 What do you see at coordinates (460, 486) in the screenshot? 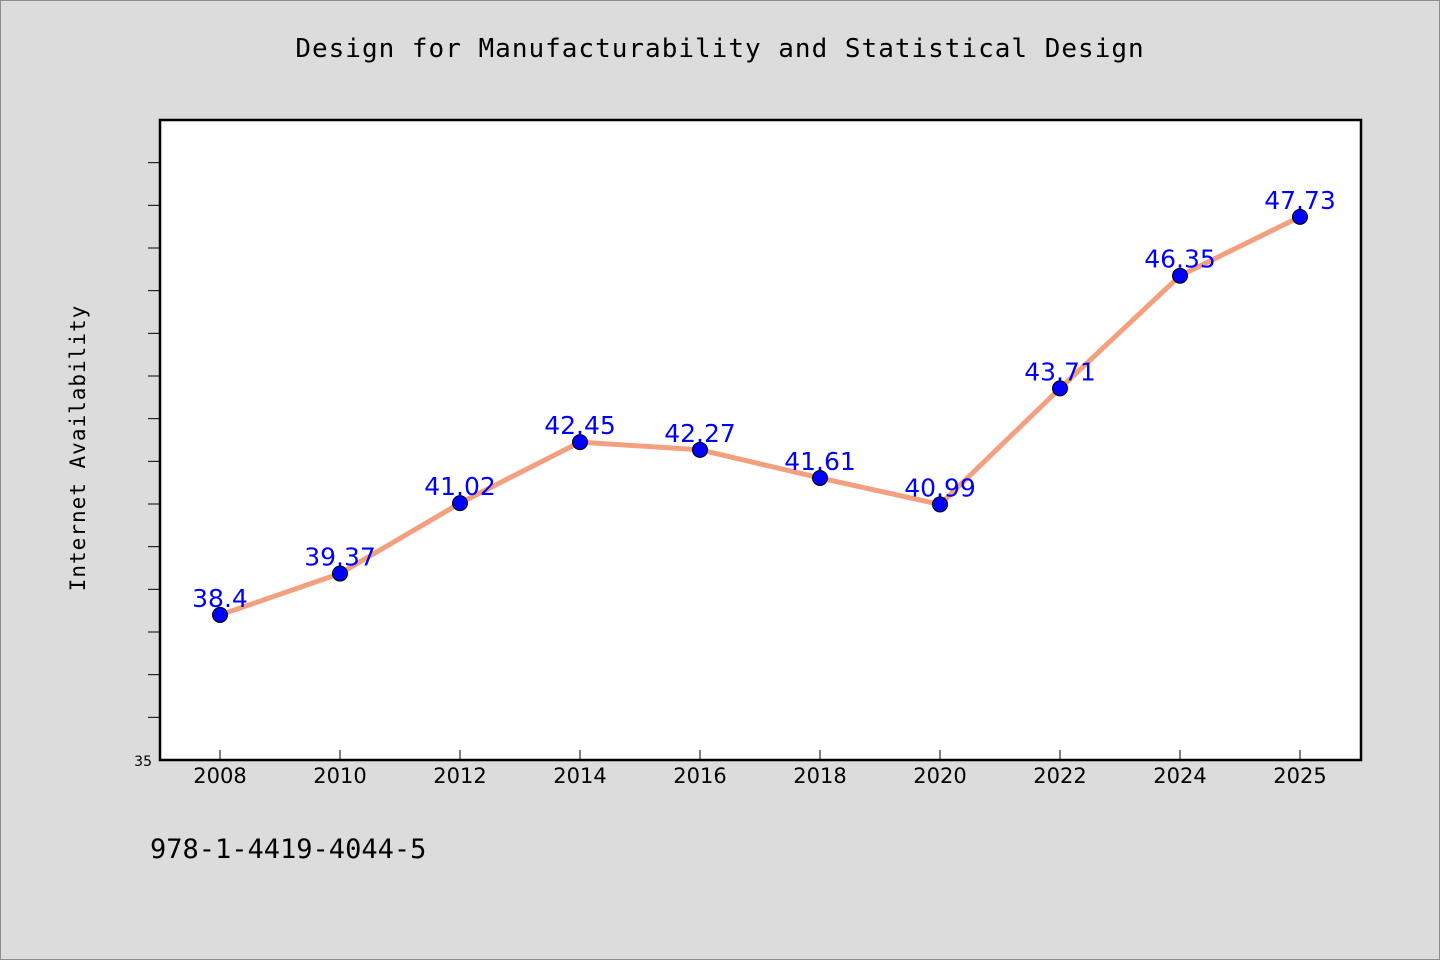
I see `data-label: 41.02` at bounding box center [460, 486].